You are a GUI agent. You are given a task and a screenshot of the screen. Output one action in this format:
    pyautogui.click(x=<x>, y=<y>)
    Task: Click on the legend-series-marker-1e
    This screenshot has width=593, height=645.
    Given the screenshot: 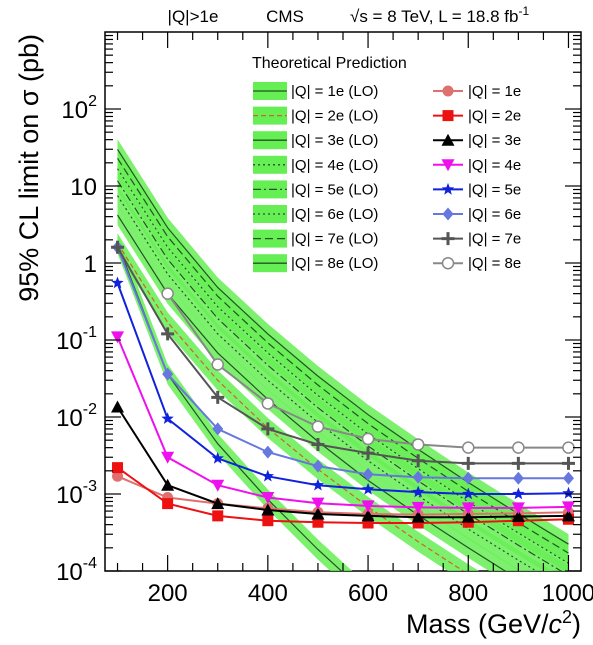 What is the action you would take?
    pyautogui.click(x=448, y=91)
    